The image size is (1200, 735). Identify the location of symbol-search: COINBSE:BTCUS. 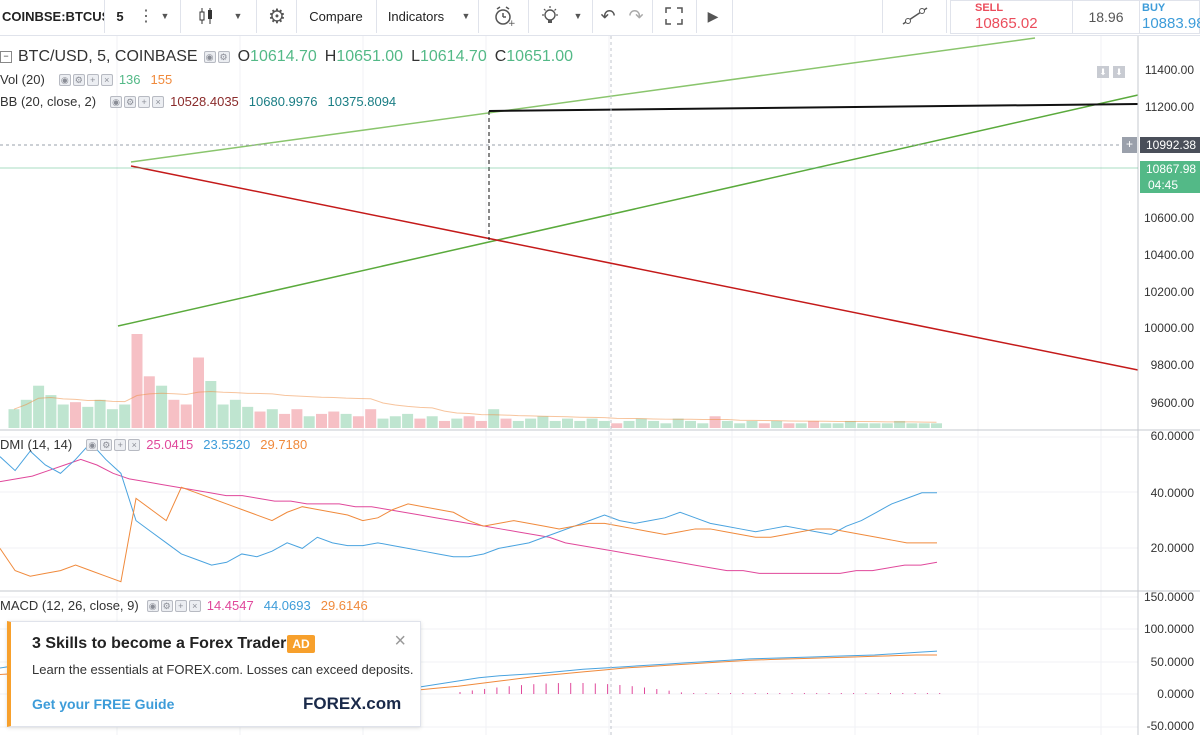
(52, 16).